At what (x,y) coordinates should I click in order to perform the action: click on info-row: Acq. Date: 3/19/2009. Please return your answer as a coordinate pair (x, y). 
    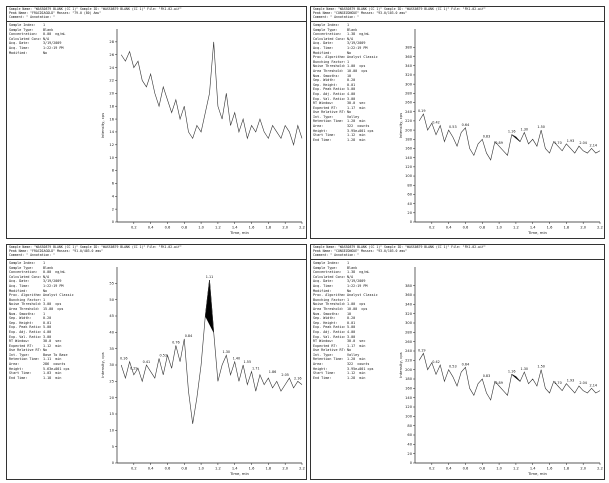
    Looking at the image, I should click on (357, 43).